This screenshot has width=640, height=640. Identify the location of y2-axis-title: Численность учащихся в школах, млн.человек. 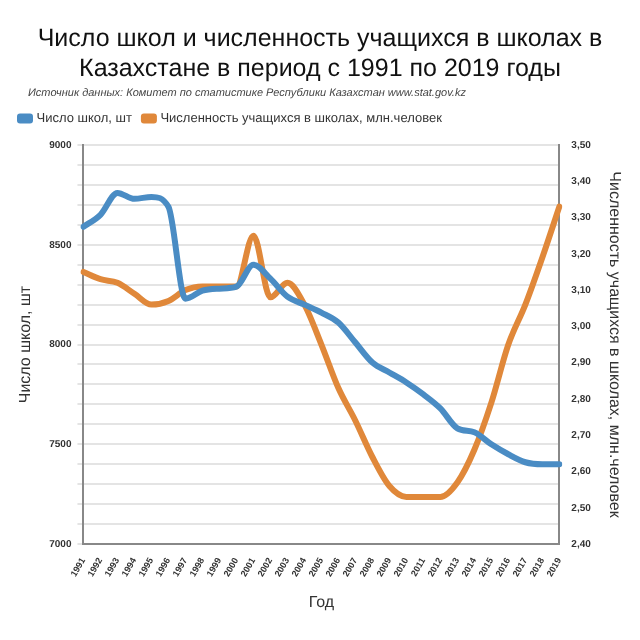
(614, 345).